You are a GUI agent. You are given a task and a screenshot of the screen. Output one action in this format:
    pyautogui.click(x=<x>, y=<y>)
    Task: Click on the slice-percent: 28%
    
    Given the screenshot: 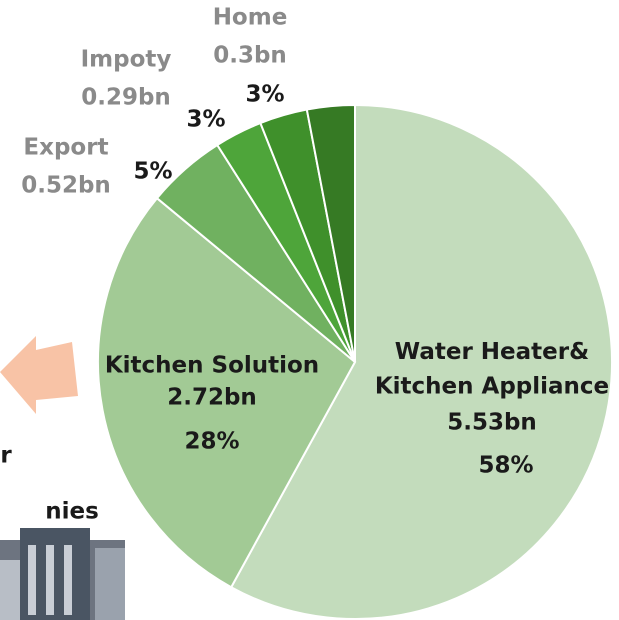 What is the action you would take?
    pyautogui.click(x=211, y=442)
    